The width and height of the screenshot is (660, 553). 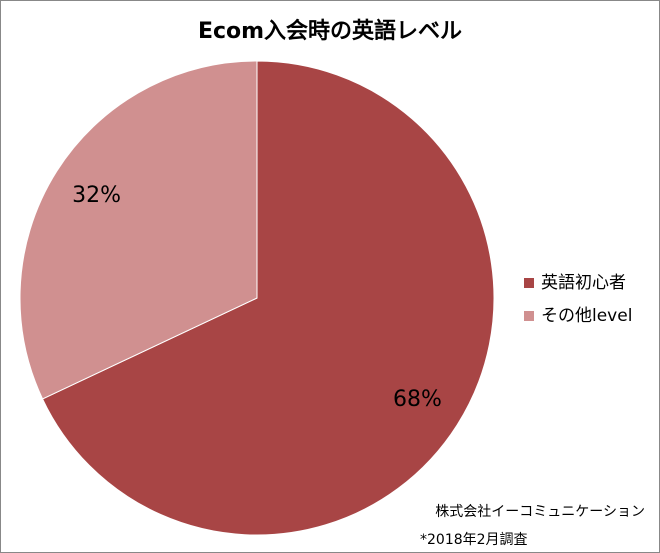 What do you see at coordinates (474, 540) in the screenshot?
I see `note: *2018年2月調査` at bounding box center [474, 540].